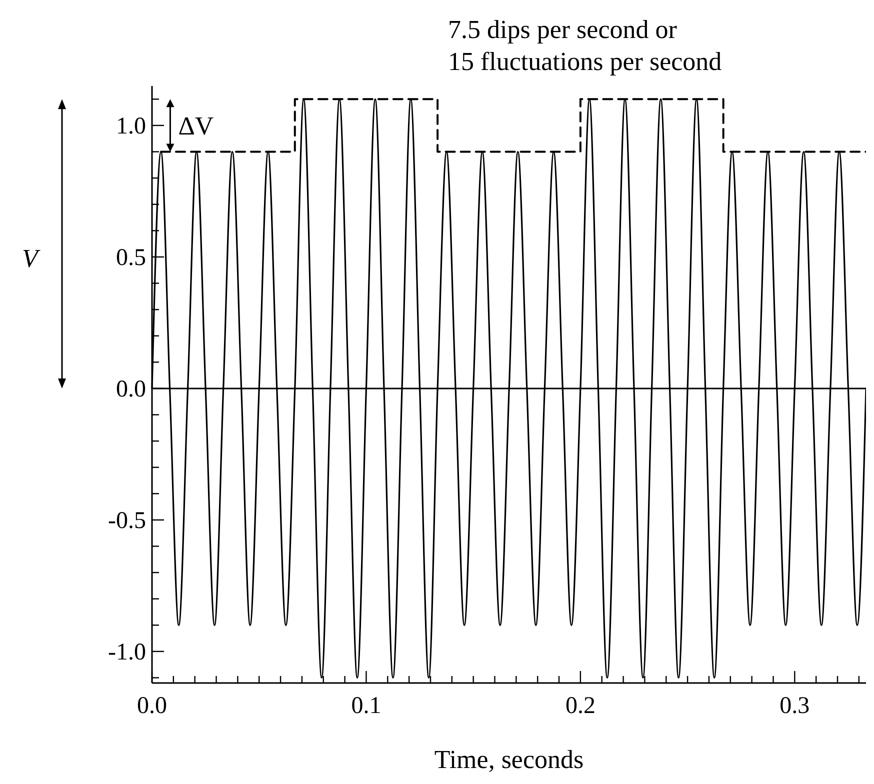 The image size is (874, 784). Describe the element at coordinates (366, 706) in the screenshot. I see `x-tick-label: 0.1` at that location.